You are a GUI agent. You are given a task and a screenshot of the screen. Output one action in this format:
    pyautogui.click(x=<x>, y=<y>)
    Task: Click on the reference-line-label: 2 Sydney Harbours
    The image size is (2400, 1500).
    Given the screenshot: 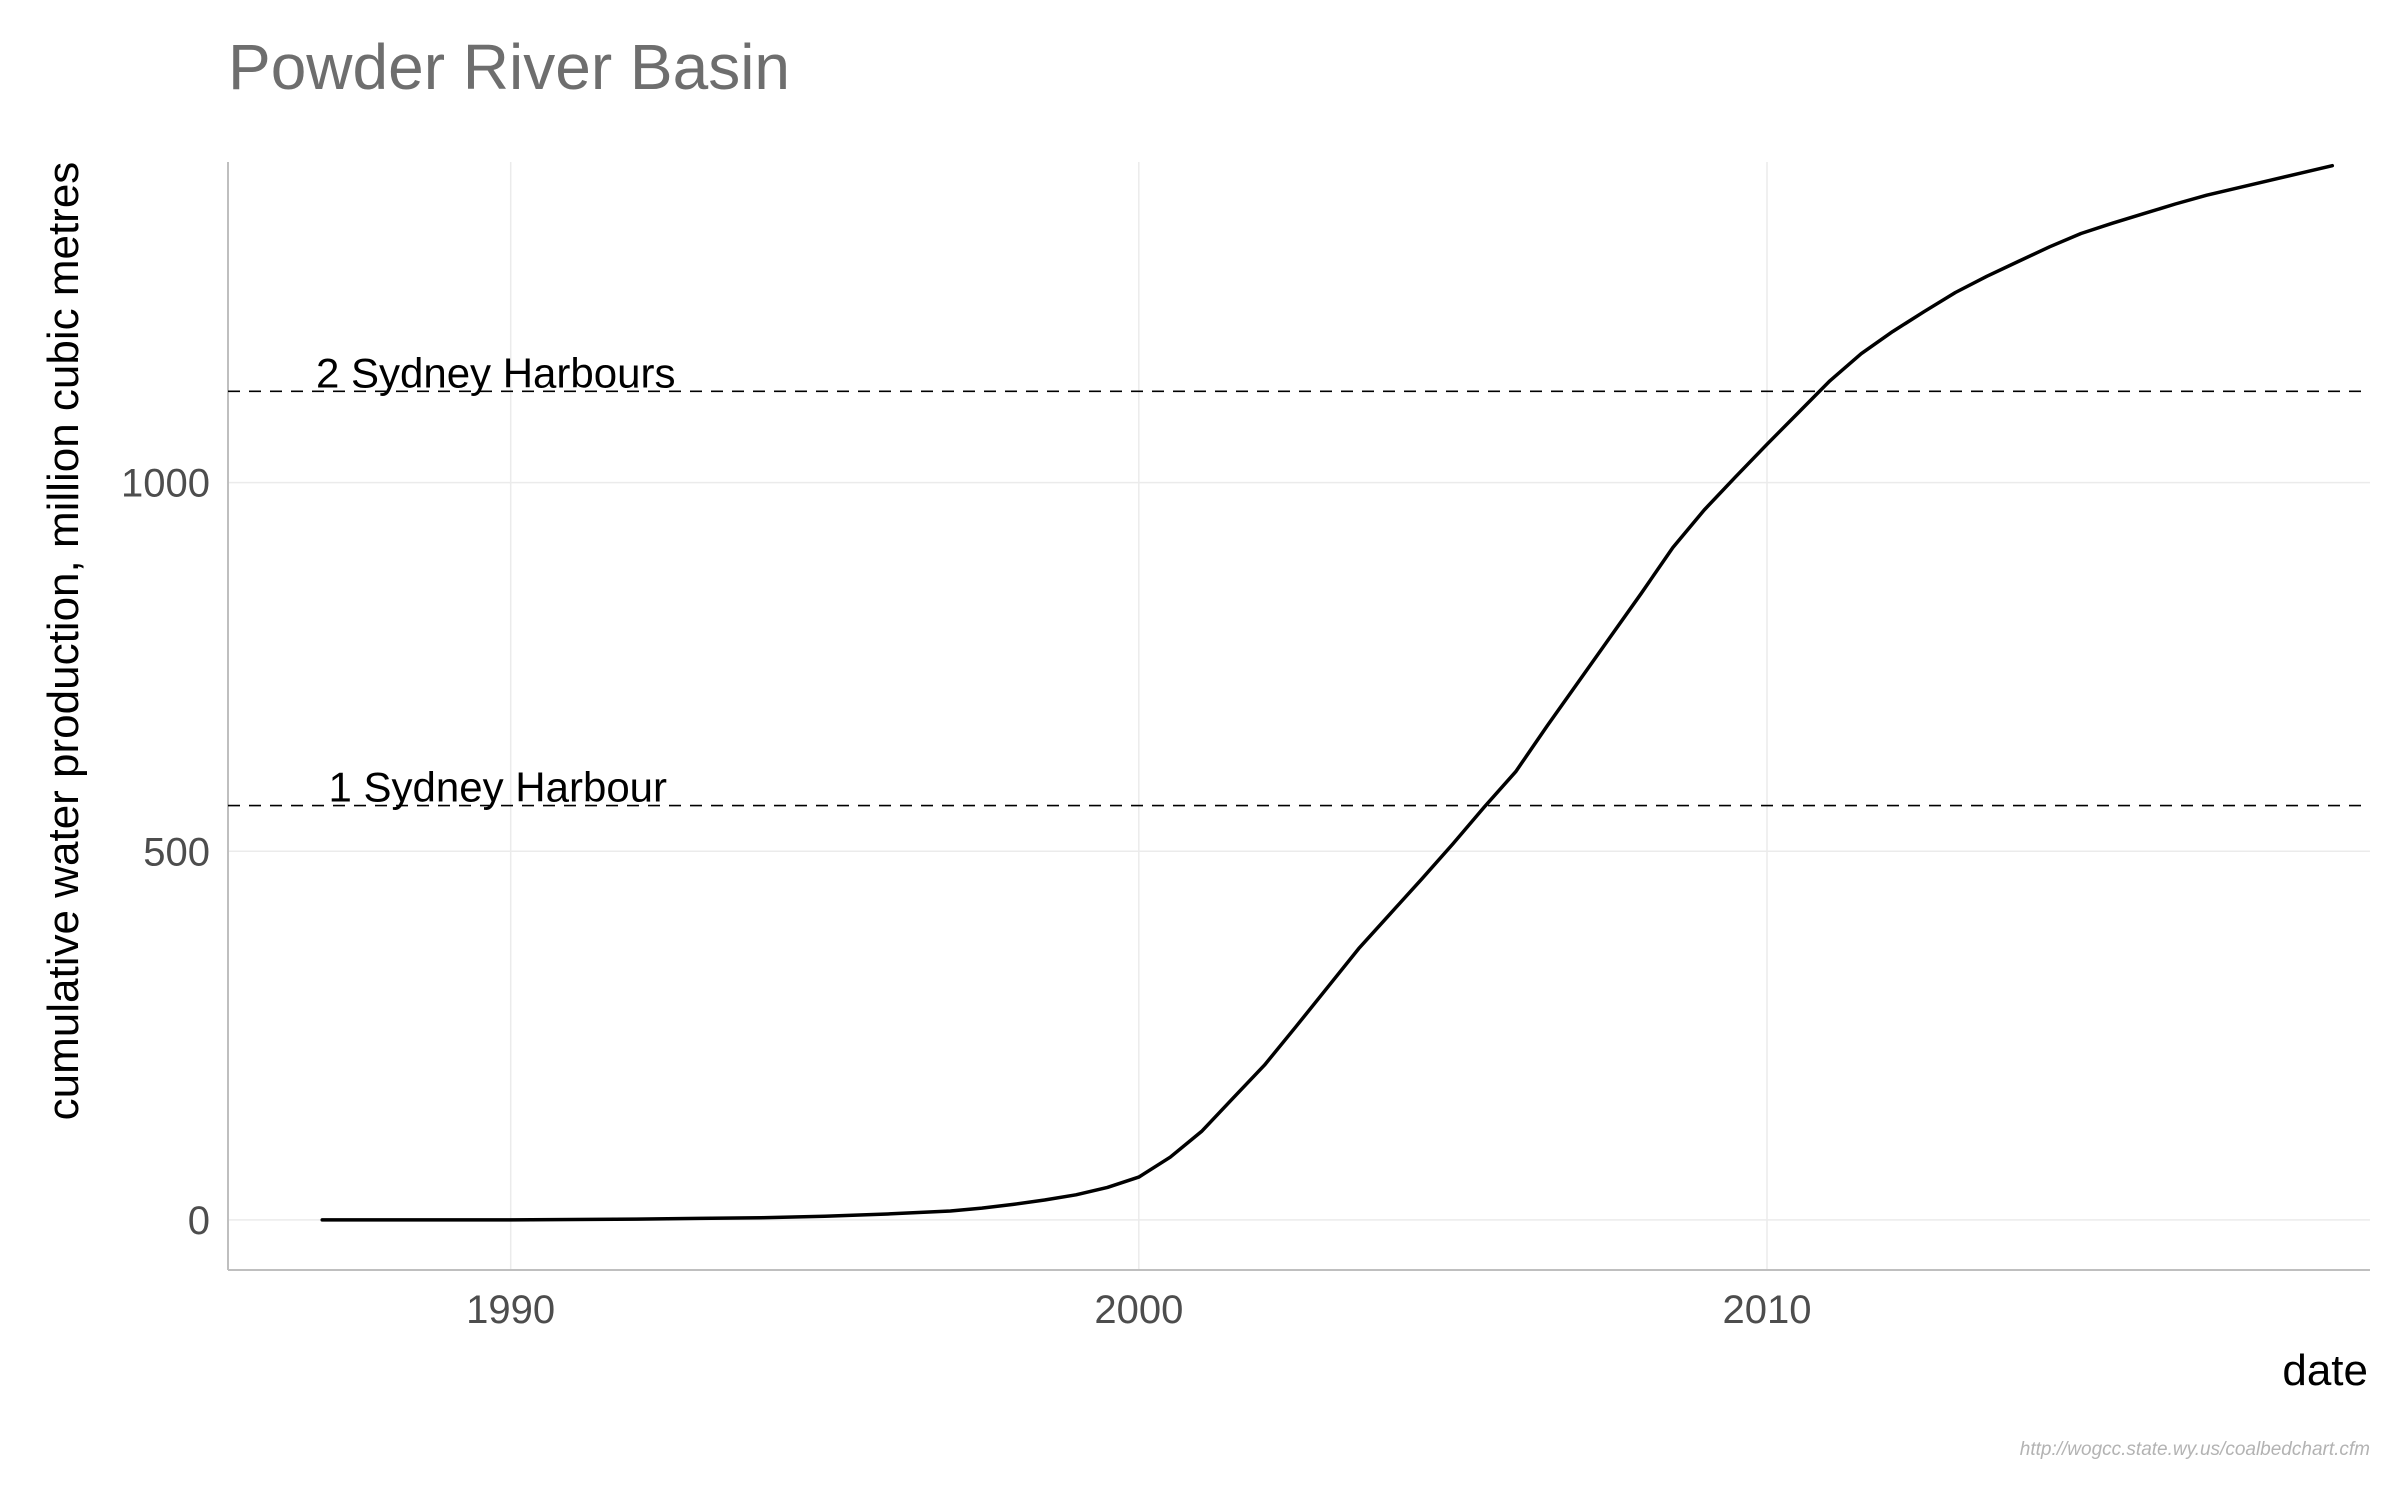 What is the action you would take?
    pyautogui.click(x=496, y=372)
    